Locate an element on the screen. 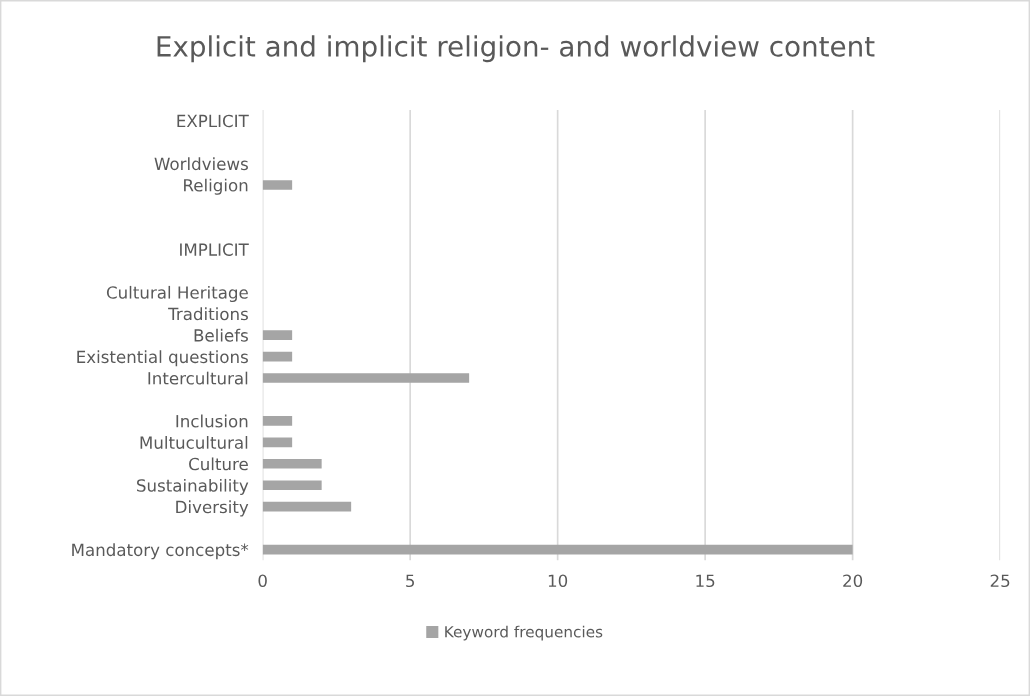 The width and height of the screenshot is (1030, 696). y-tick-label: EXPLICIT is located at coordinates (213, 121).